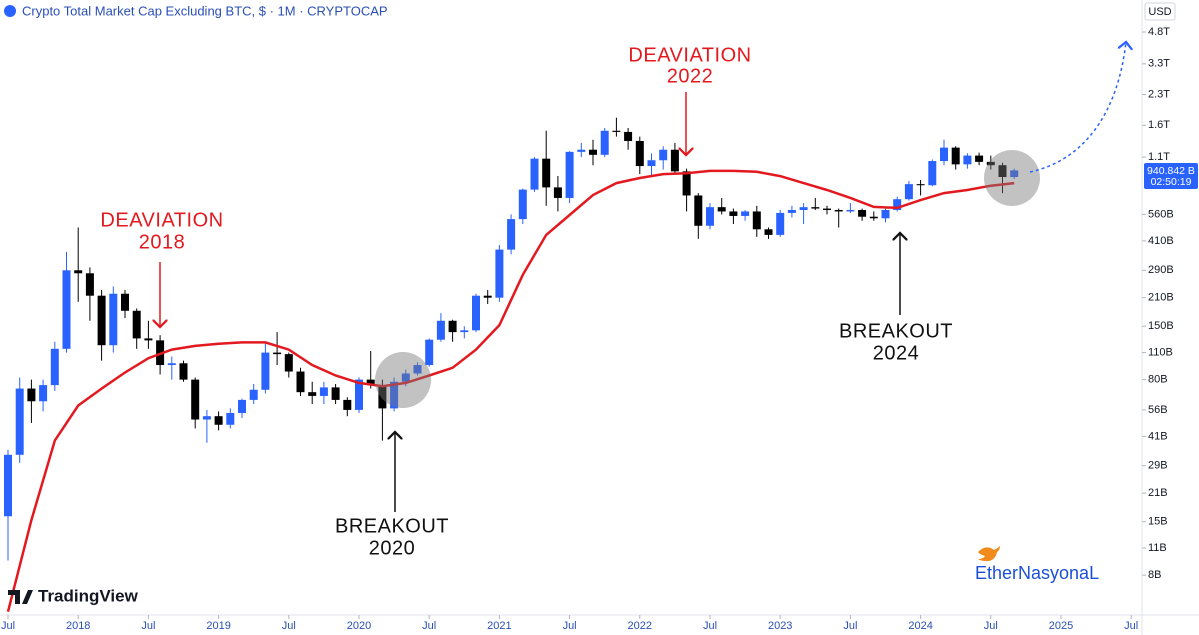 The image size is (1199, 635). Describe the element at coordinates (1171, 171) in the screenshot. I see `last-price-label: 940.842 B` at that location.